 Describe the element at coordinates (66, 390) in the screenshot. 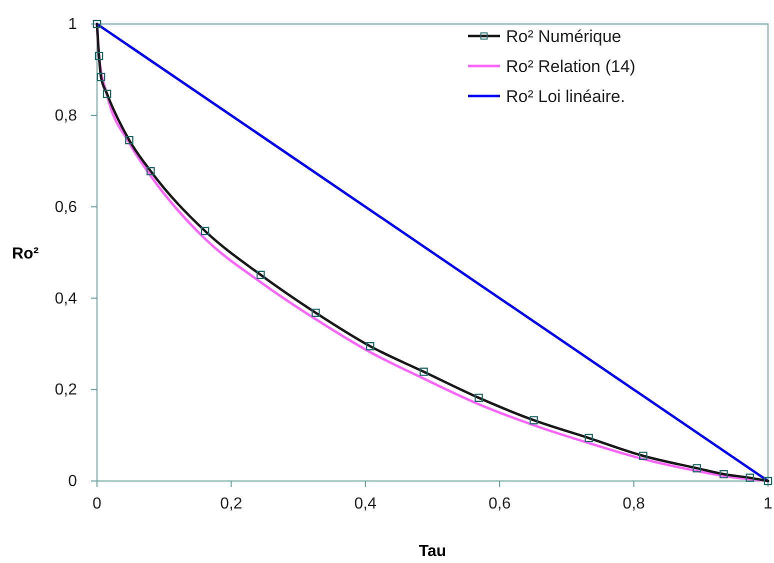

I see `y-tick-label: 0,2` at that location.